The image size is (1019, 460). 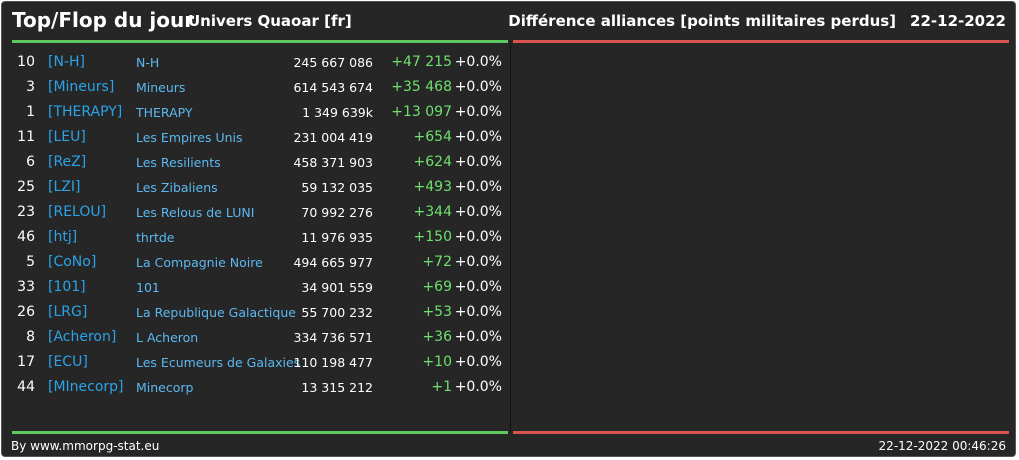 I want to click on alliance-points: 245 667 086, so click(x=333, y=62).